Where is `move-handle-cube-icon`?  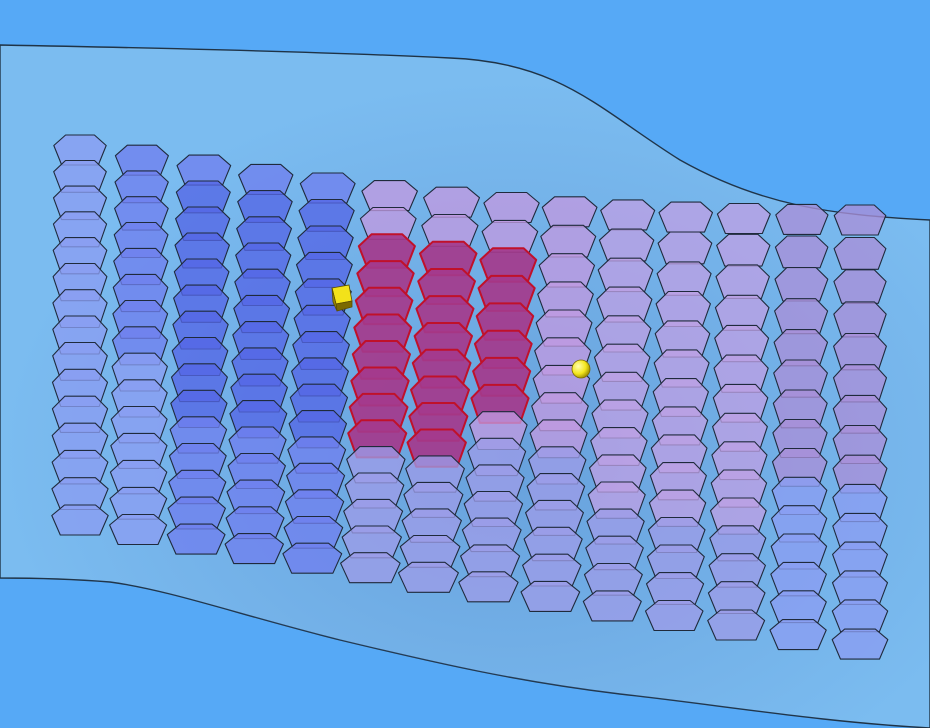 move-handle-cube-icon is located at coordinates (342, 298).